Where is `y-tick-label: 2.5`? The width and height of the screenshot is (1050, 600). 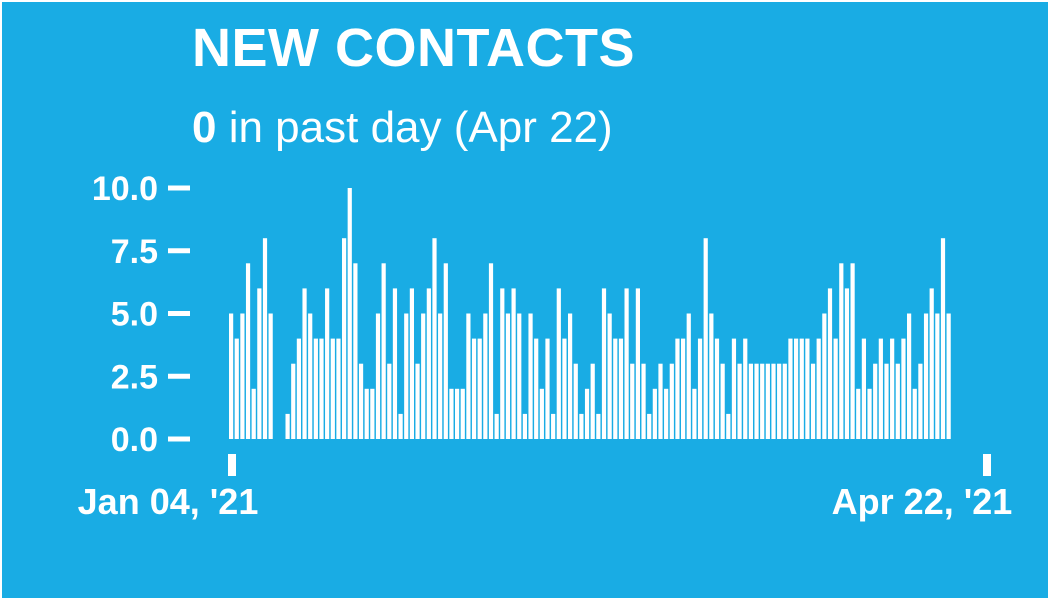
y-tick-label: 2.5 is located at coordinates (134, 377).